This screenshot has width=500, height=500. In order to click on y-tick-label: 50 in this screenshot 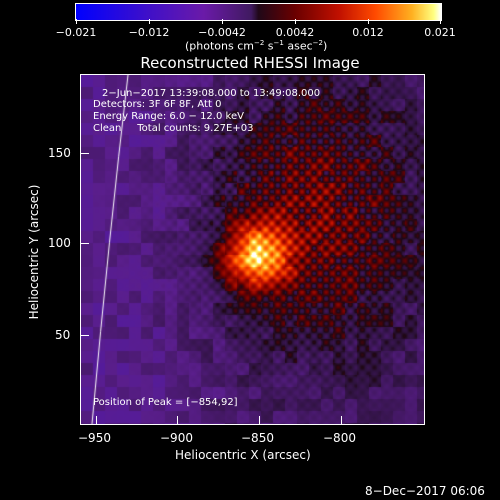, I will do `click(63, 335)`.